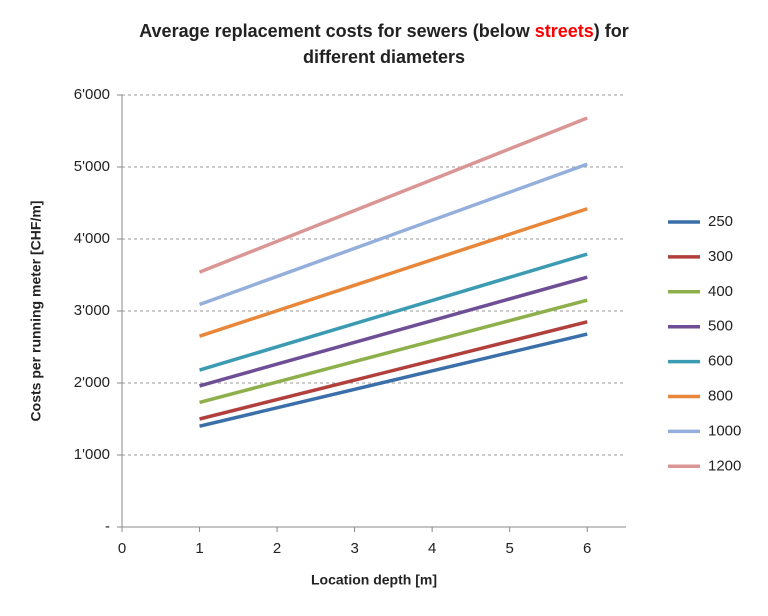 The image size is (768, 616). Describe the element at coordinates (720, 326) in the screenshot. I see `legend-label: 500` at that location.